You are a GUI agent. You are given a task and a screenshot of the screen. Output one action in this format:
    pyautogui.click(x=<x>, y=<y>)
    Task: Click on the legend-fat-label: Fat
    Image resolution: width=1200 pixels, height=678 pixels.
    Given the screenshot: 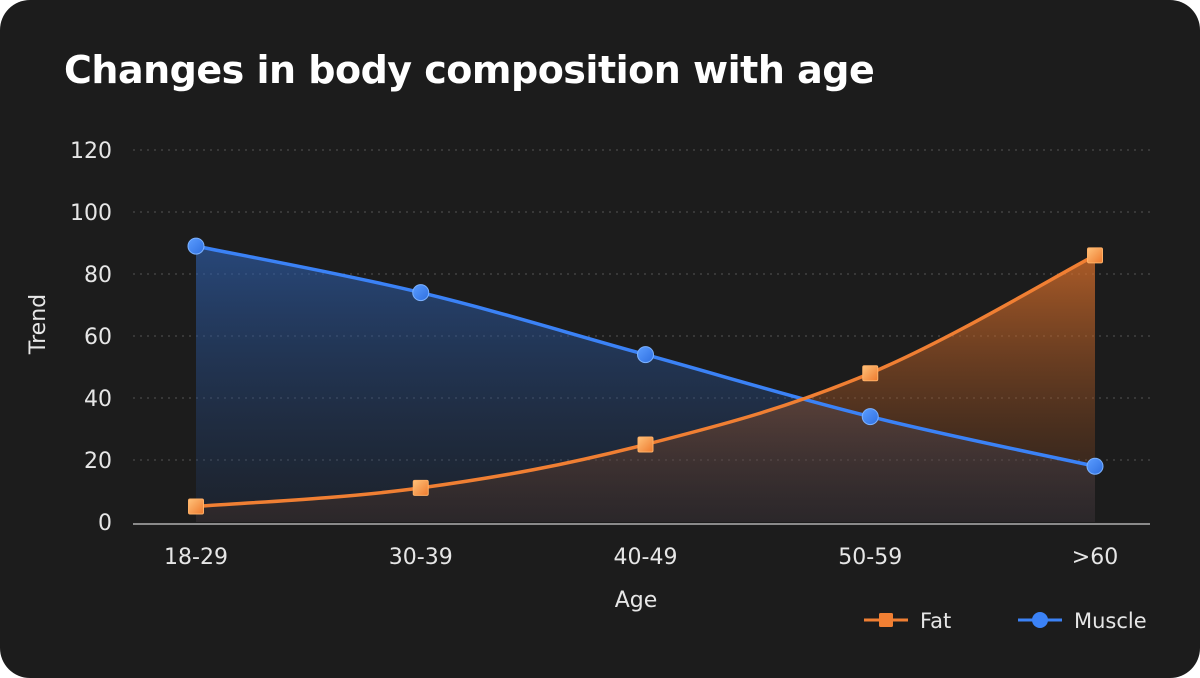 What is the action you would take?
    pyautogui.click(x=935, y=621)
    